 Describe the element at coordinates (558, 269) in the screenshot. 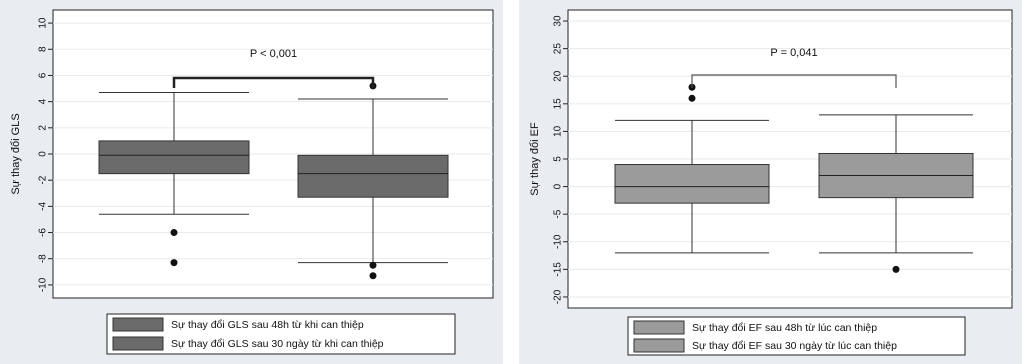

I see `y-tick-label: -15` at that location.